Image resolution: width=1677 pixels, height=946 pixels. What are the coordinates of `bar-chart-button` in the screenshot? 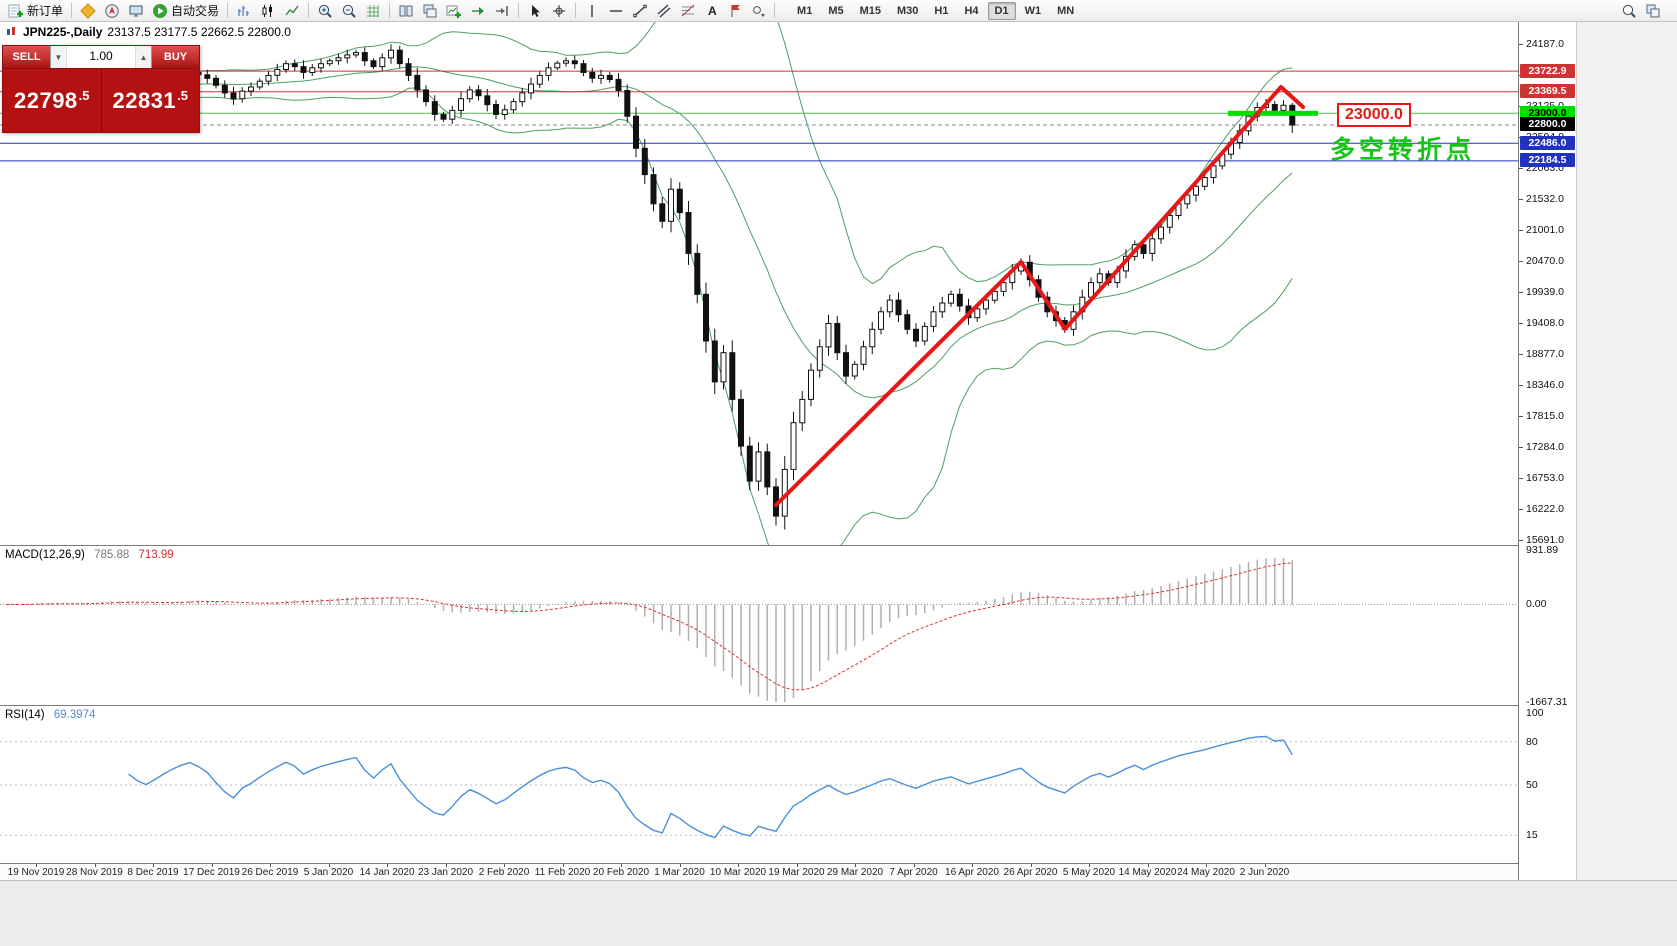 It's located at (244, 11).